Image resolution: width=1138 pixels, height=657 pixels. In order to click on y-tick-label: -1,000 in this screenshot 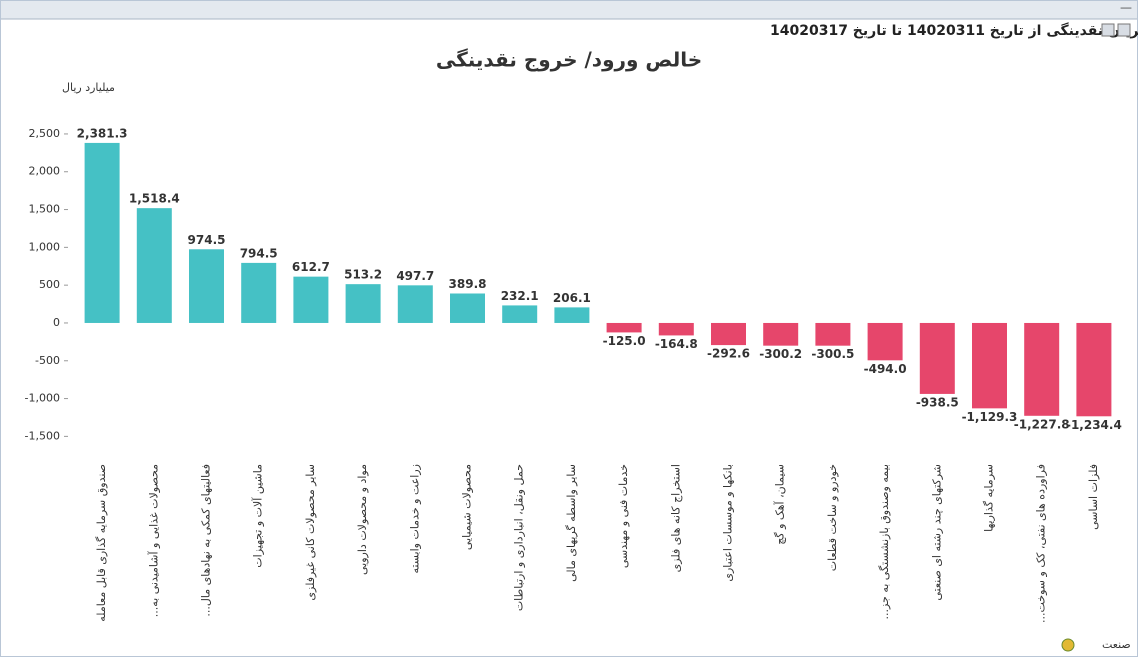, I will do `click(42, 398)`.